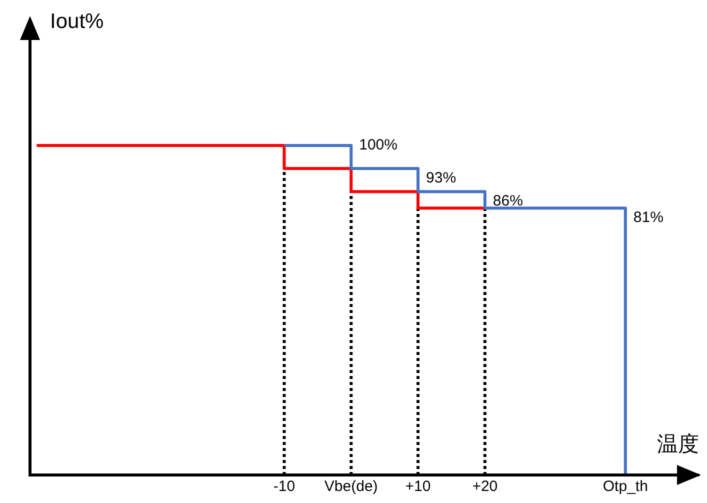 The height and width of the screenshot is (503, 707). I want to click on x-tick-label: Vbe(de), so click(351, 487).